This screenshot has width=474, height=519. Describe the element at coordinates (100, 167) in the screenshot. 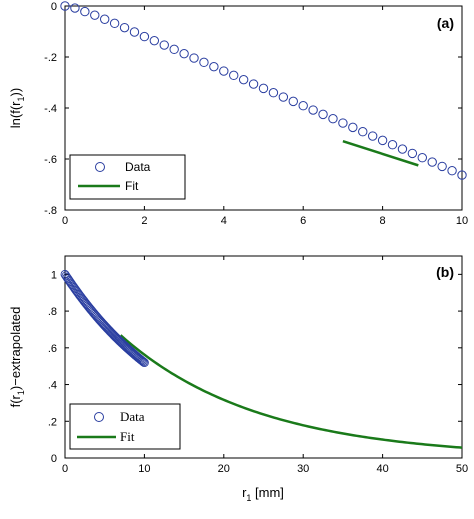

I see `panel-a-legend-data-marker` at that location.